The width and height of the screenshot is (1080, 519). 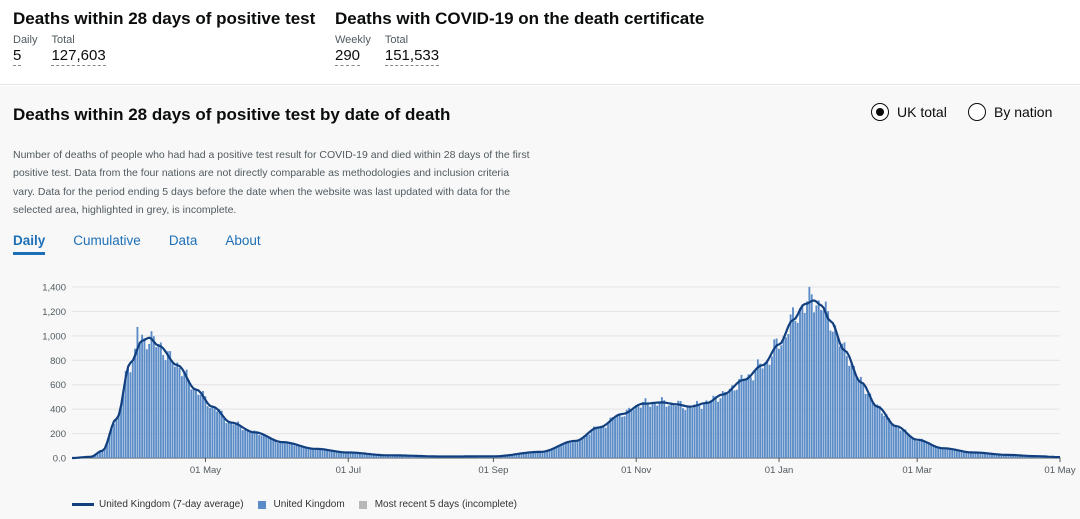 What do you see at coordinates (396, 40) in the screenshot?
I see `metric-label: Total` at bounding box center [396, 40].